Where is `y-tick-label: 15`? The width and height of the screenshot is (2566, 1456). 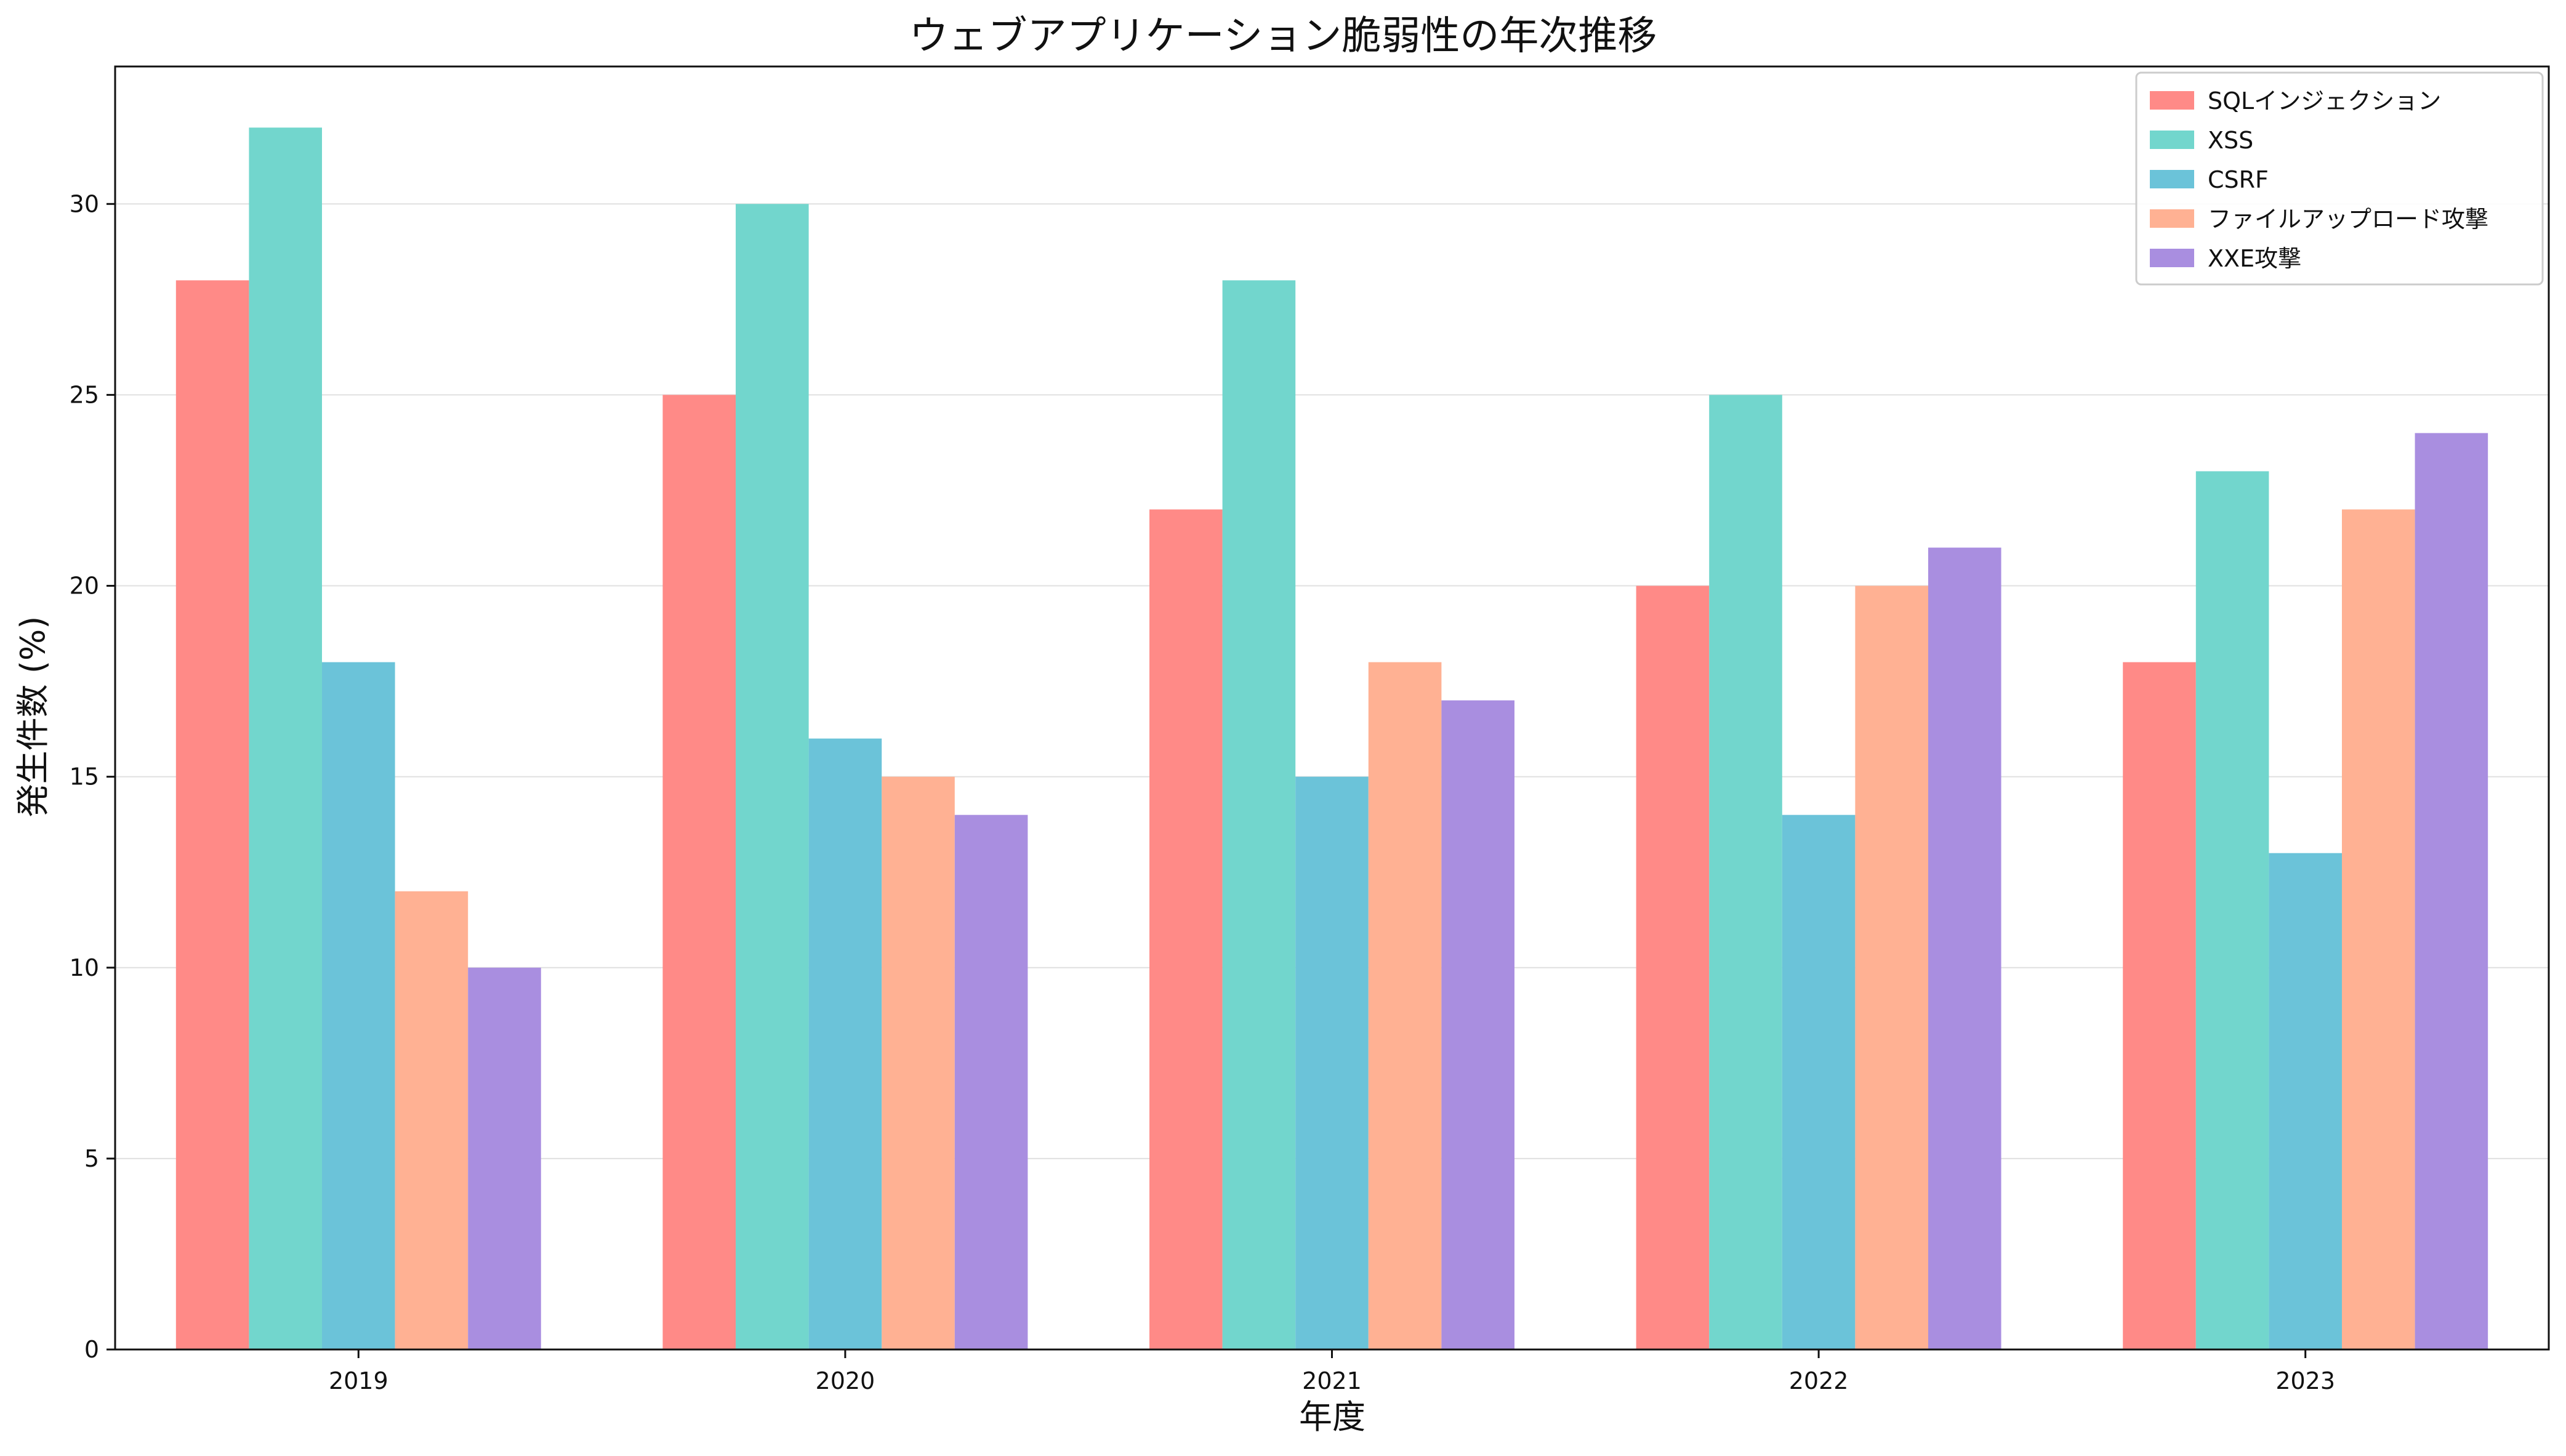
y-tick-label: 15 is located at coordinates (85, 776).